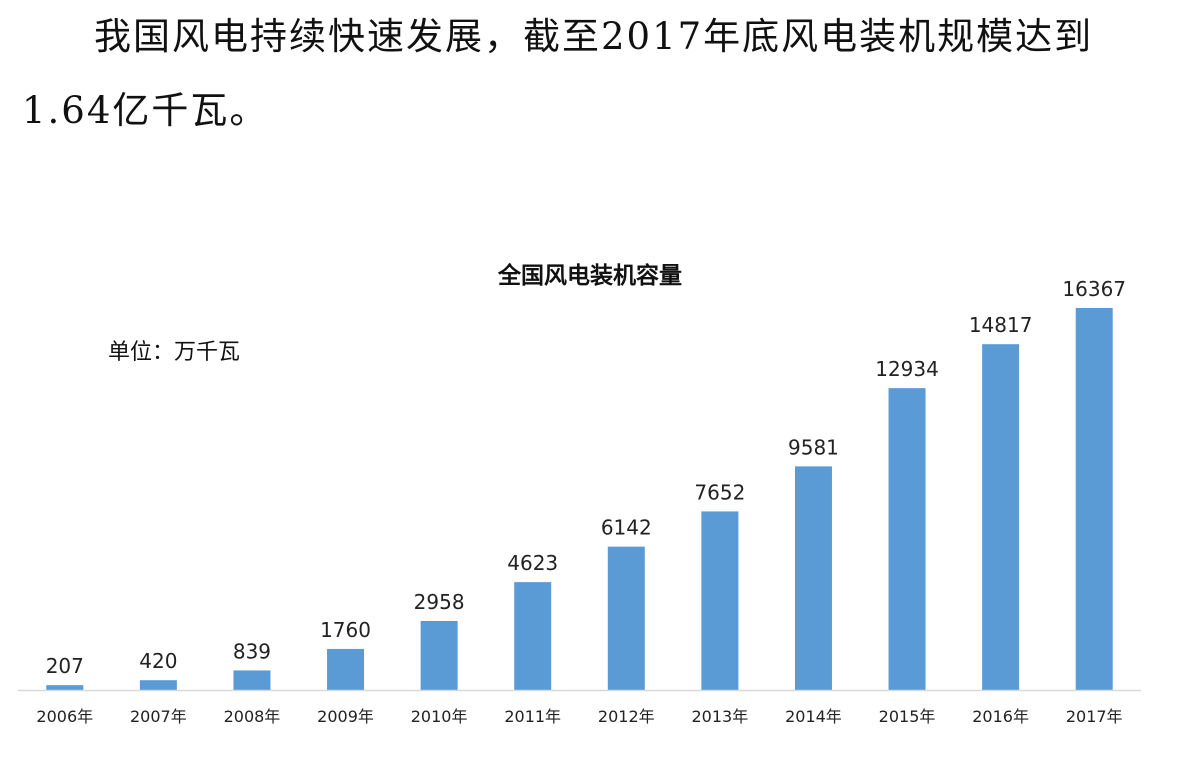 The image size is (1200, 764). Describe the element at coordinates (158, 685) in the screenshot. I see `bar-2007年` at that location.